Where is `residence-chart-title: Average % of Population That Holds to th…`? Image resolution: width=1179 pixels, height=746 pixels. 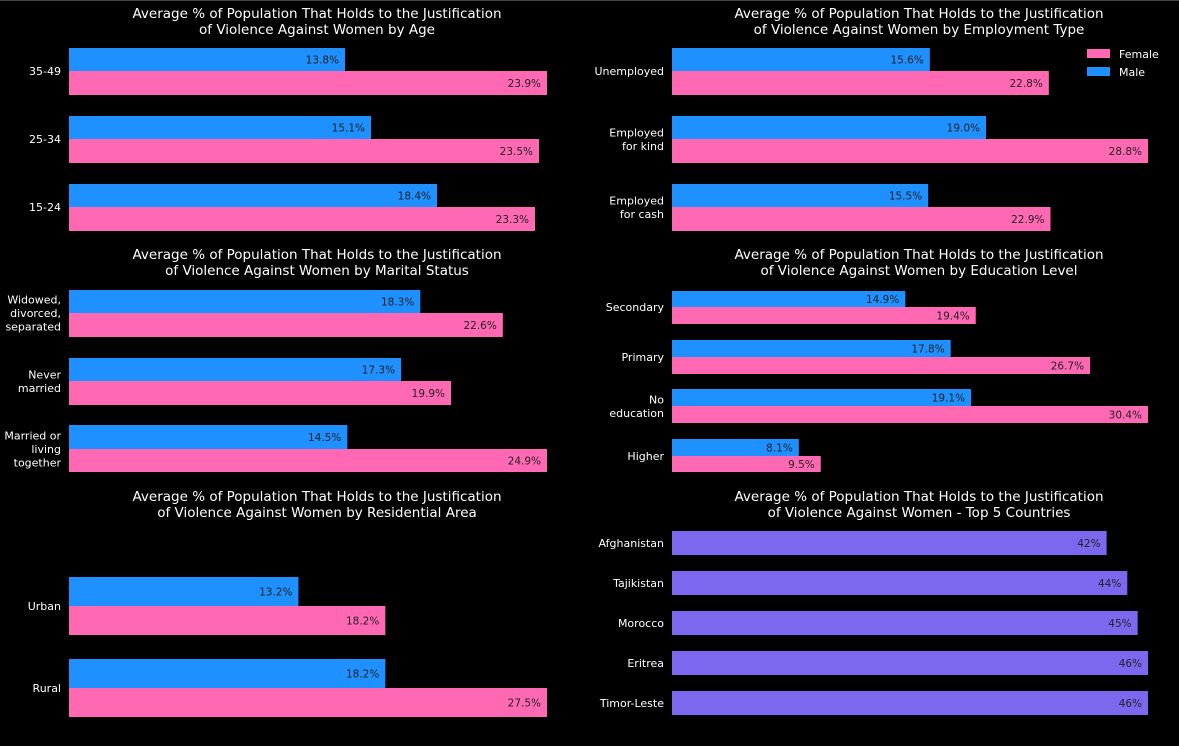
residence-chart-title: Average % of Population That Holds to th… is located at coordinates (316, 497).